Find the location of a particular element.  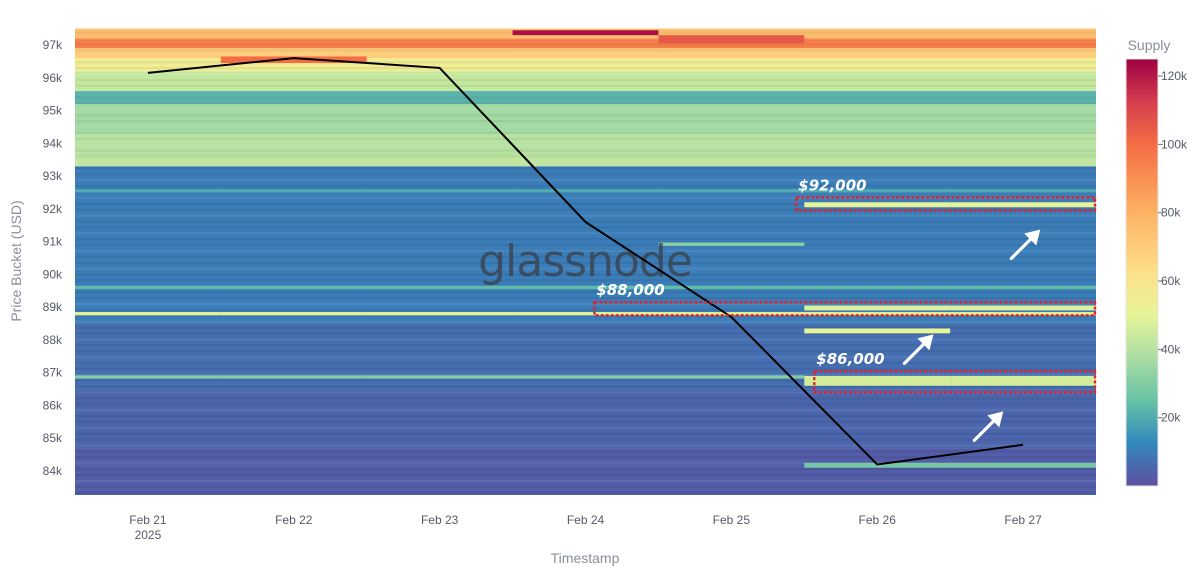

y-axis-title: Price Bucket (USD) is located at coordinates (16, 260).